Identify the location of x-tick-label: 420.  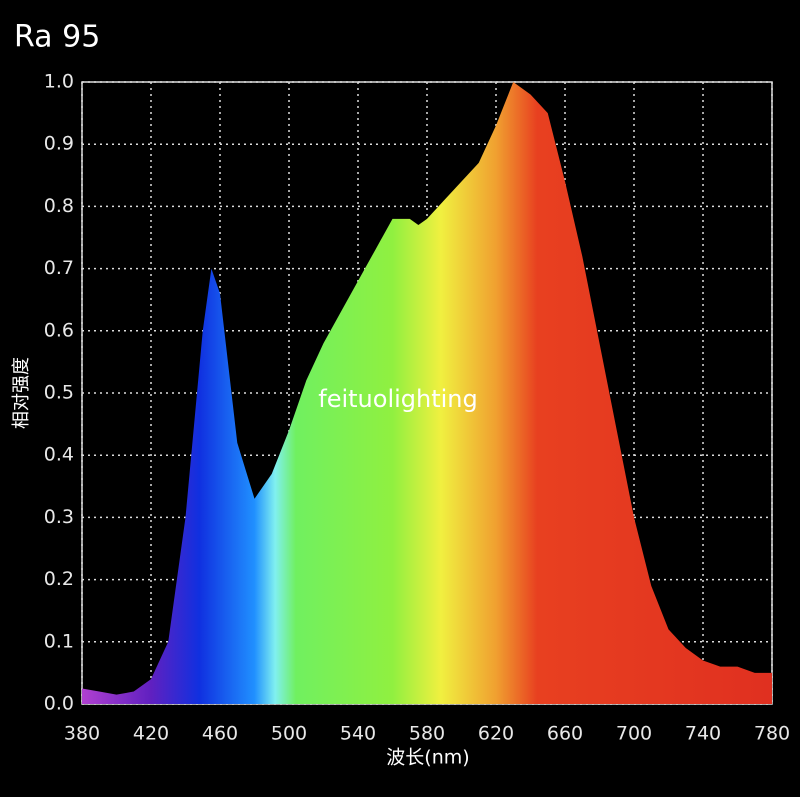
(151, 734).